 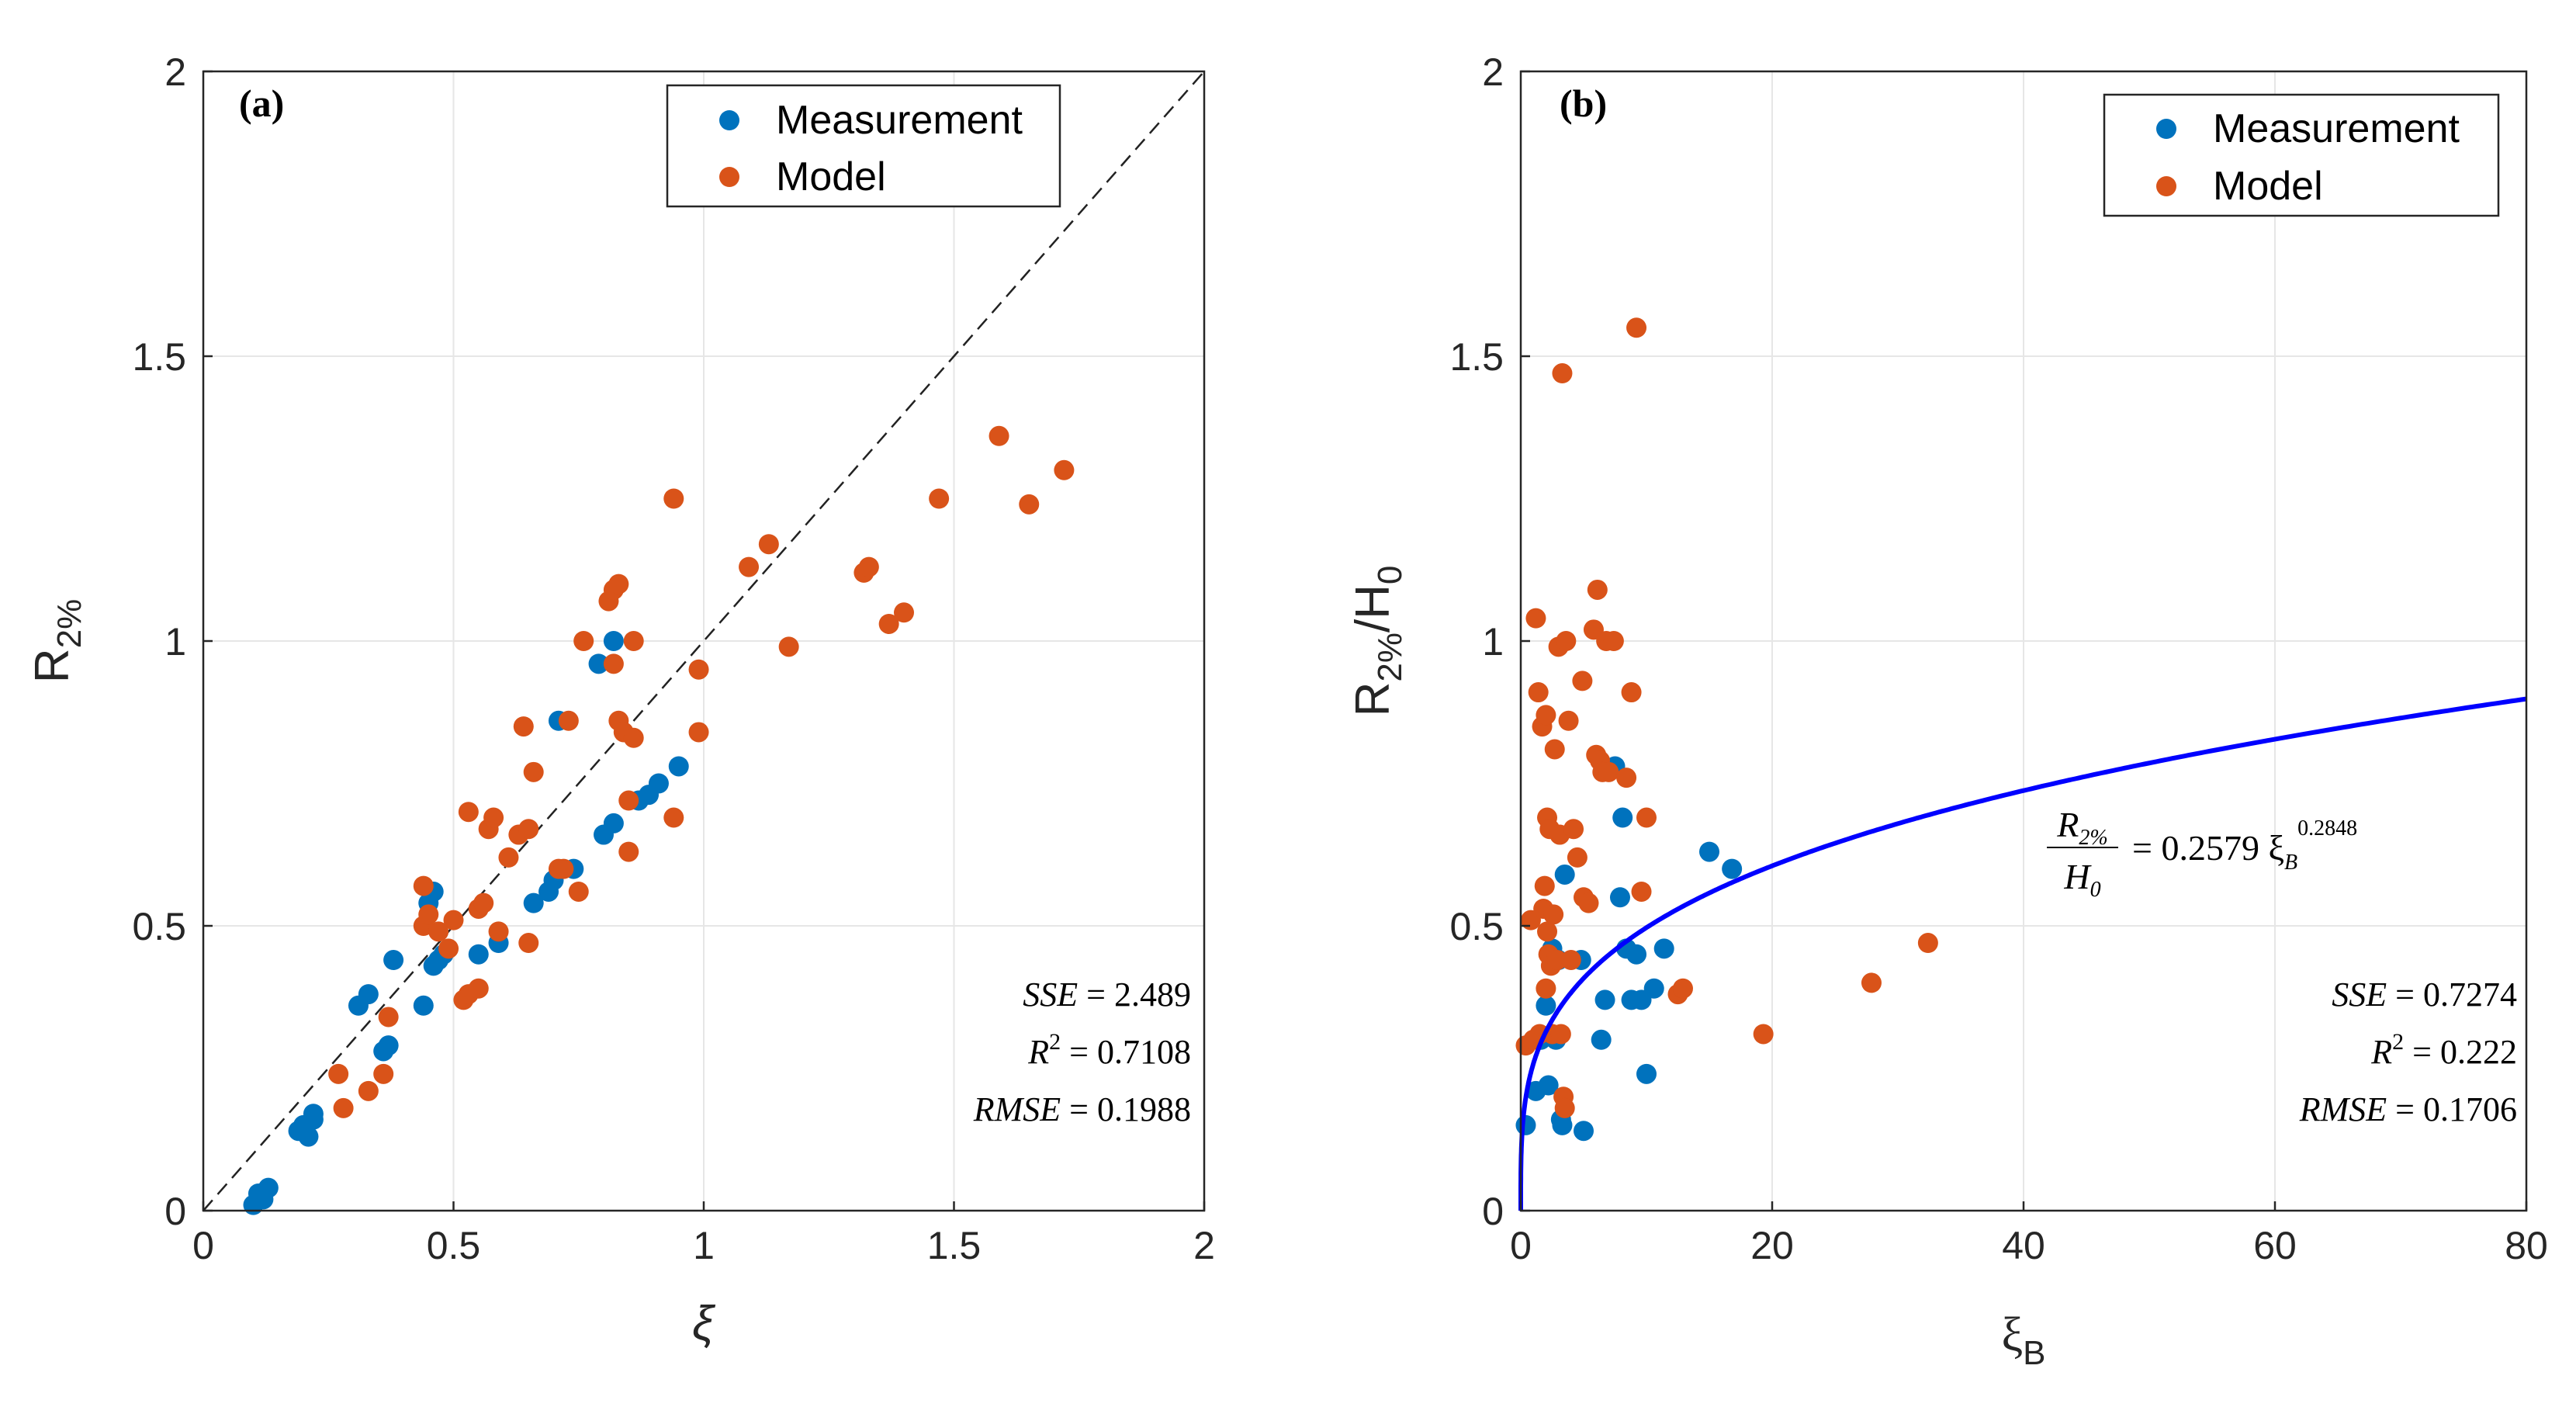 What do you see at coordinates (1772, 1245) in the screenshot?
I see `x-tick-label: 20` at bounding box center [1772, 1245].